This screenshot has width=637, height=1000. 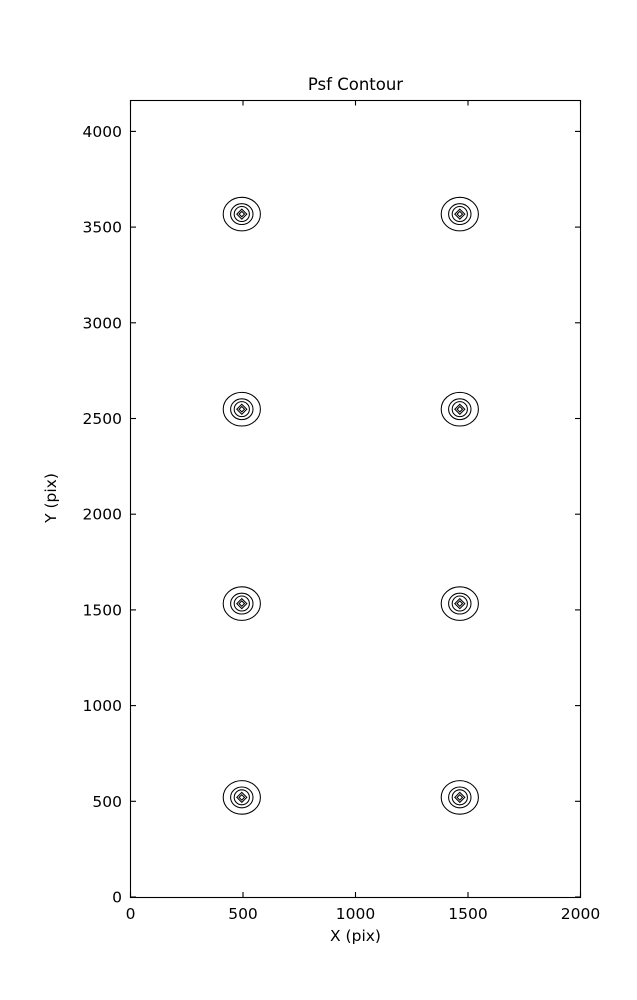 What do you see at coordinates (102, 323) in the screenshot?
I see `y-tick-label: 3000` at bounding box center [102, 323].